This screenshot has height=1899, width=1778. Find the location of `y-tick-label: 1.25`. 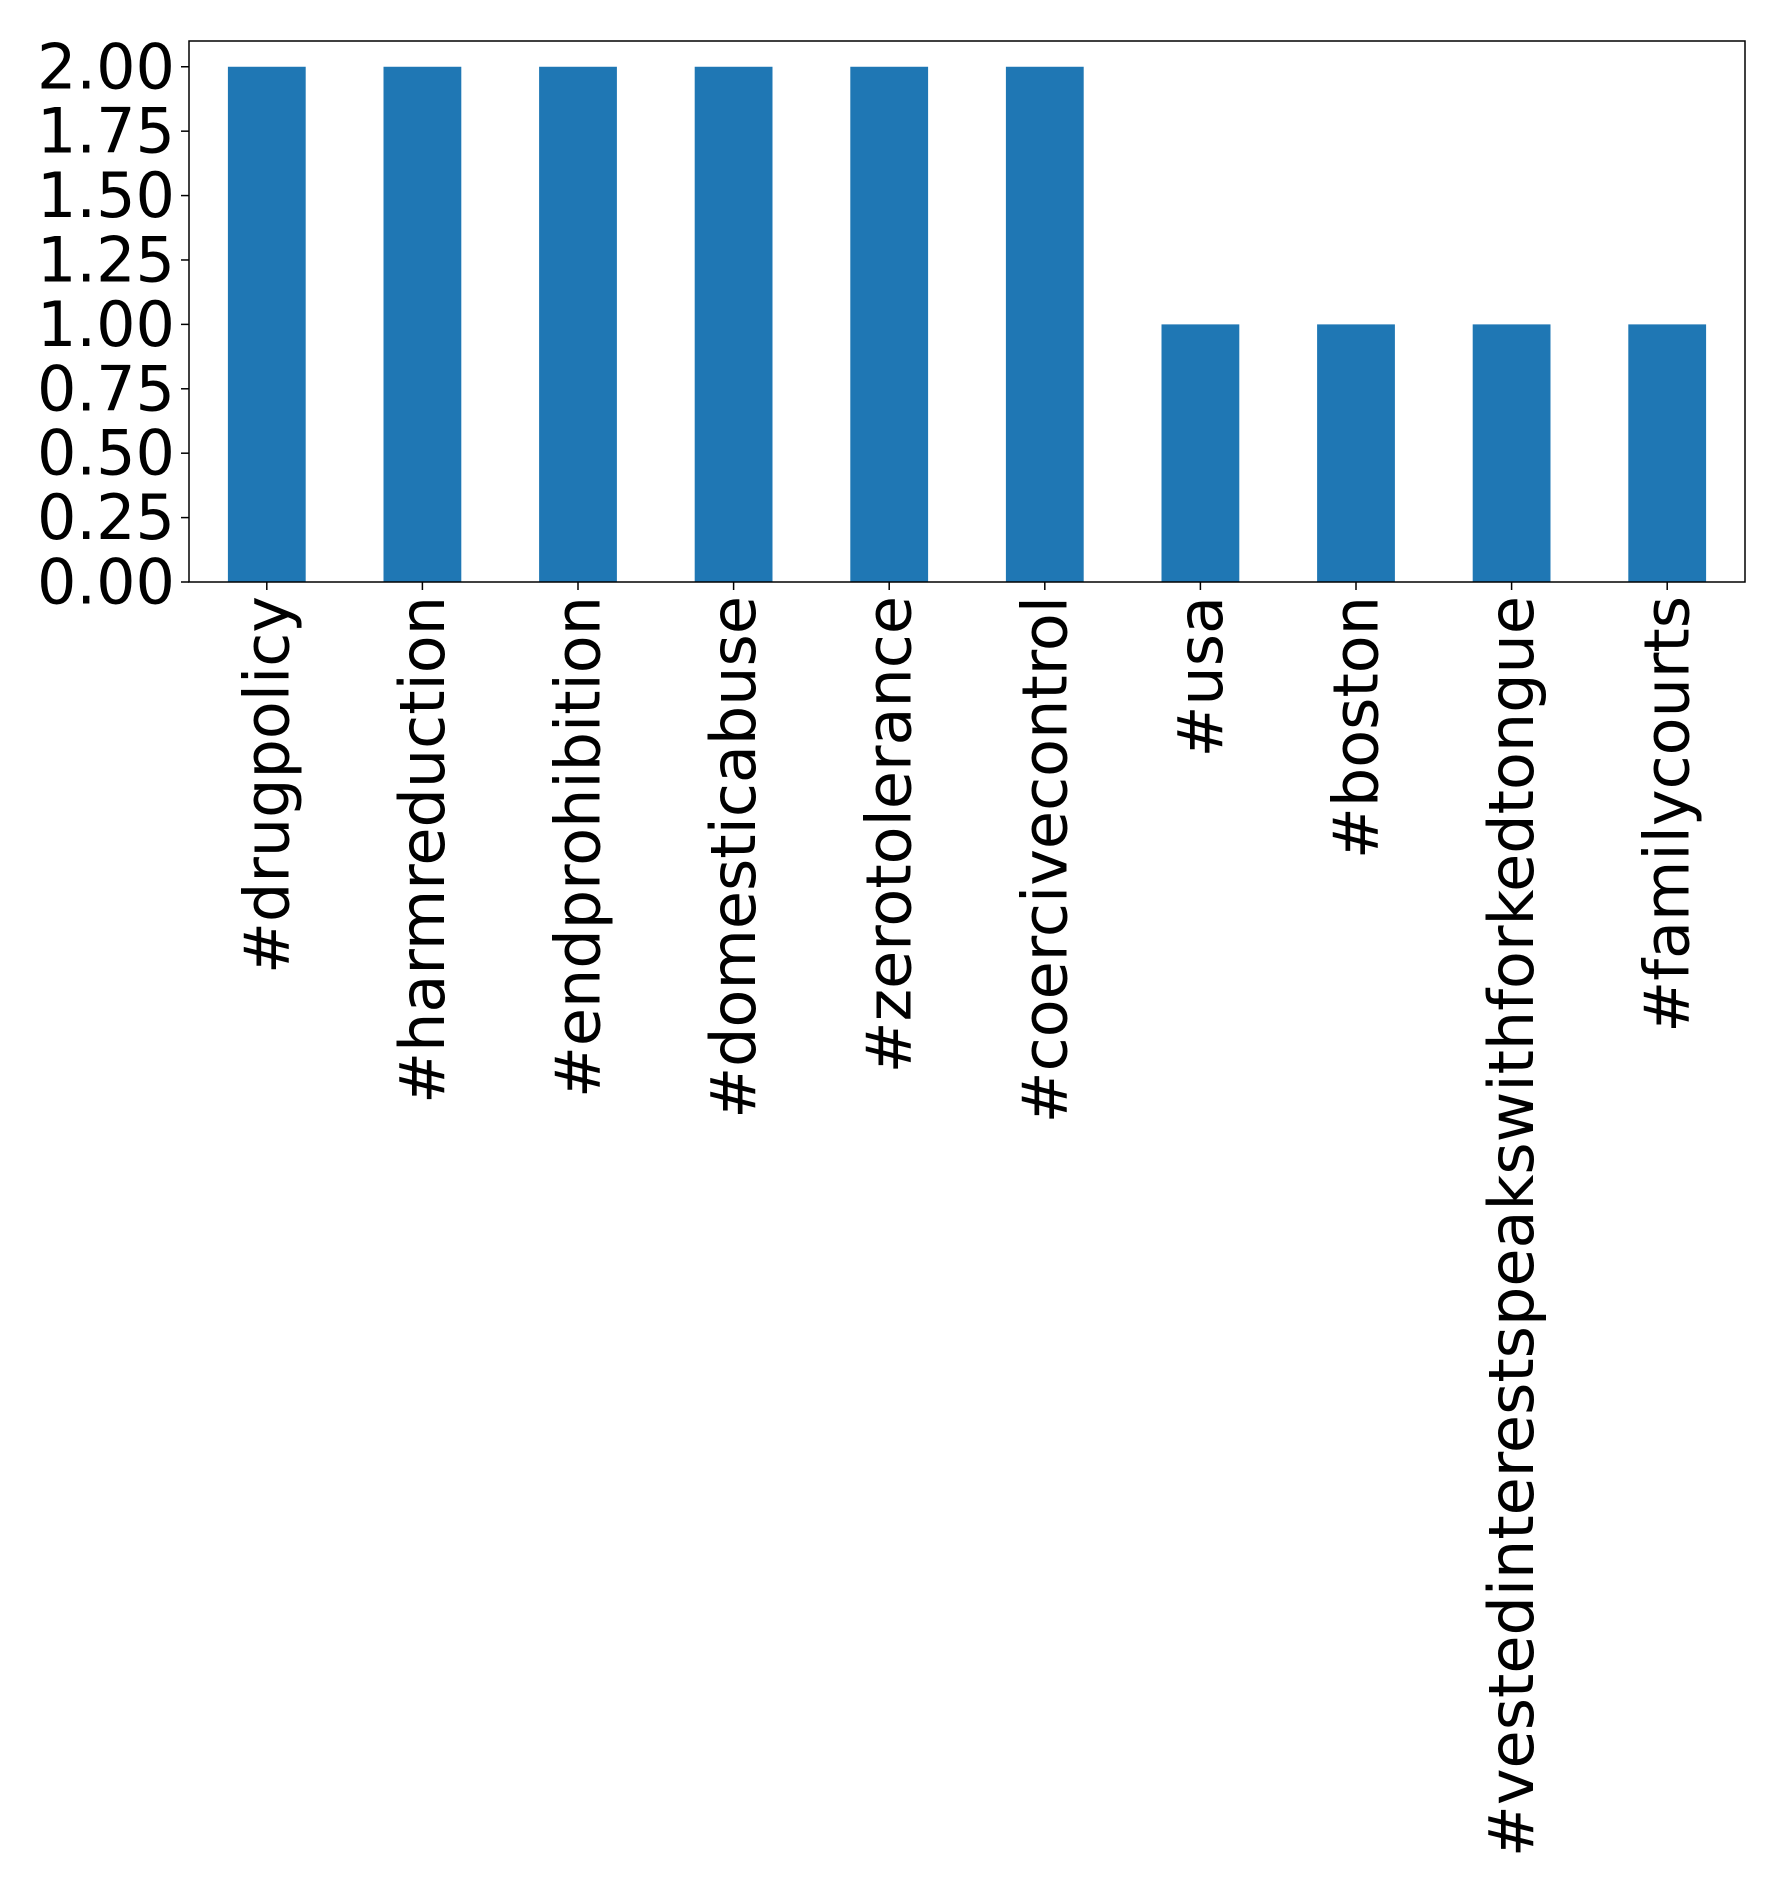

y-tick-label: 1.25 is located at coordinates (106, 259).